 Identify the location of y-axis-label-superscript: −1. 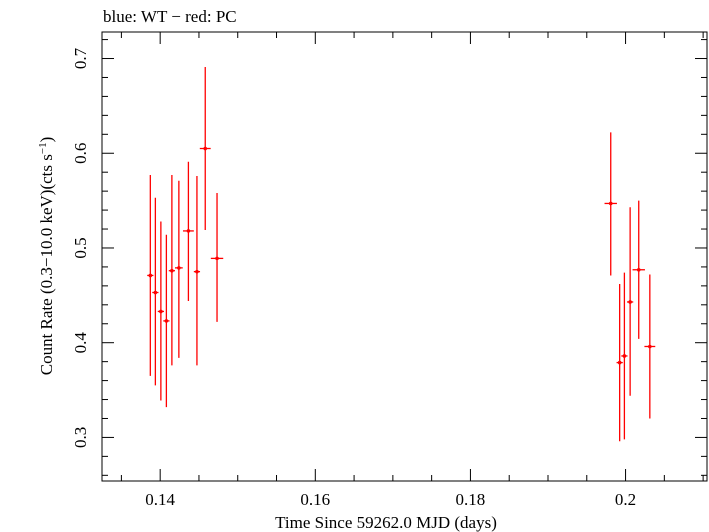
(43, 148).